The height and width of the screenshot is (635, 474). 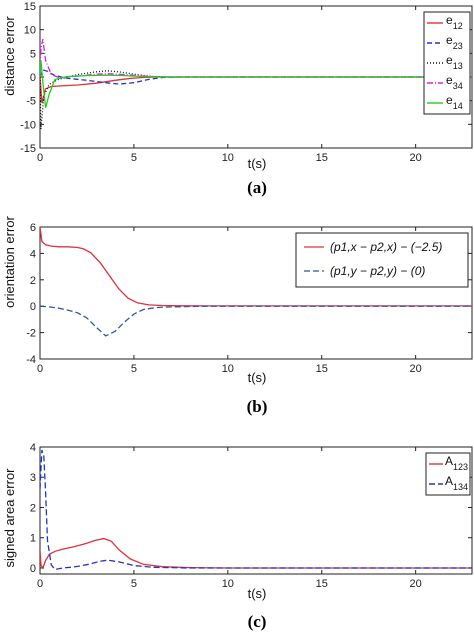 I want to click on series-line-s1, so click(x=256, y=321).